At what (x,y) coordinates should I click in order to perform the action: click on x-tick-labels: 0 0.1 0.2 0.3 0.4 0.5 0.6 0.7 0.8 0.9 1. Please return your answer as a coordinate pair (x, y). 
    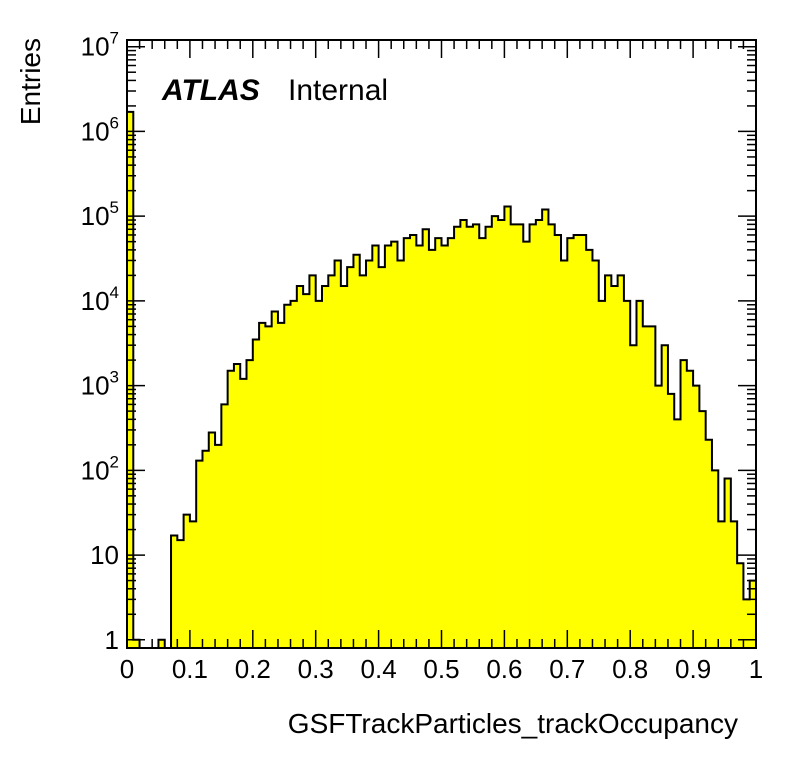
    Looking at the image, I should click on (441, 669).